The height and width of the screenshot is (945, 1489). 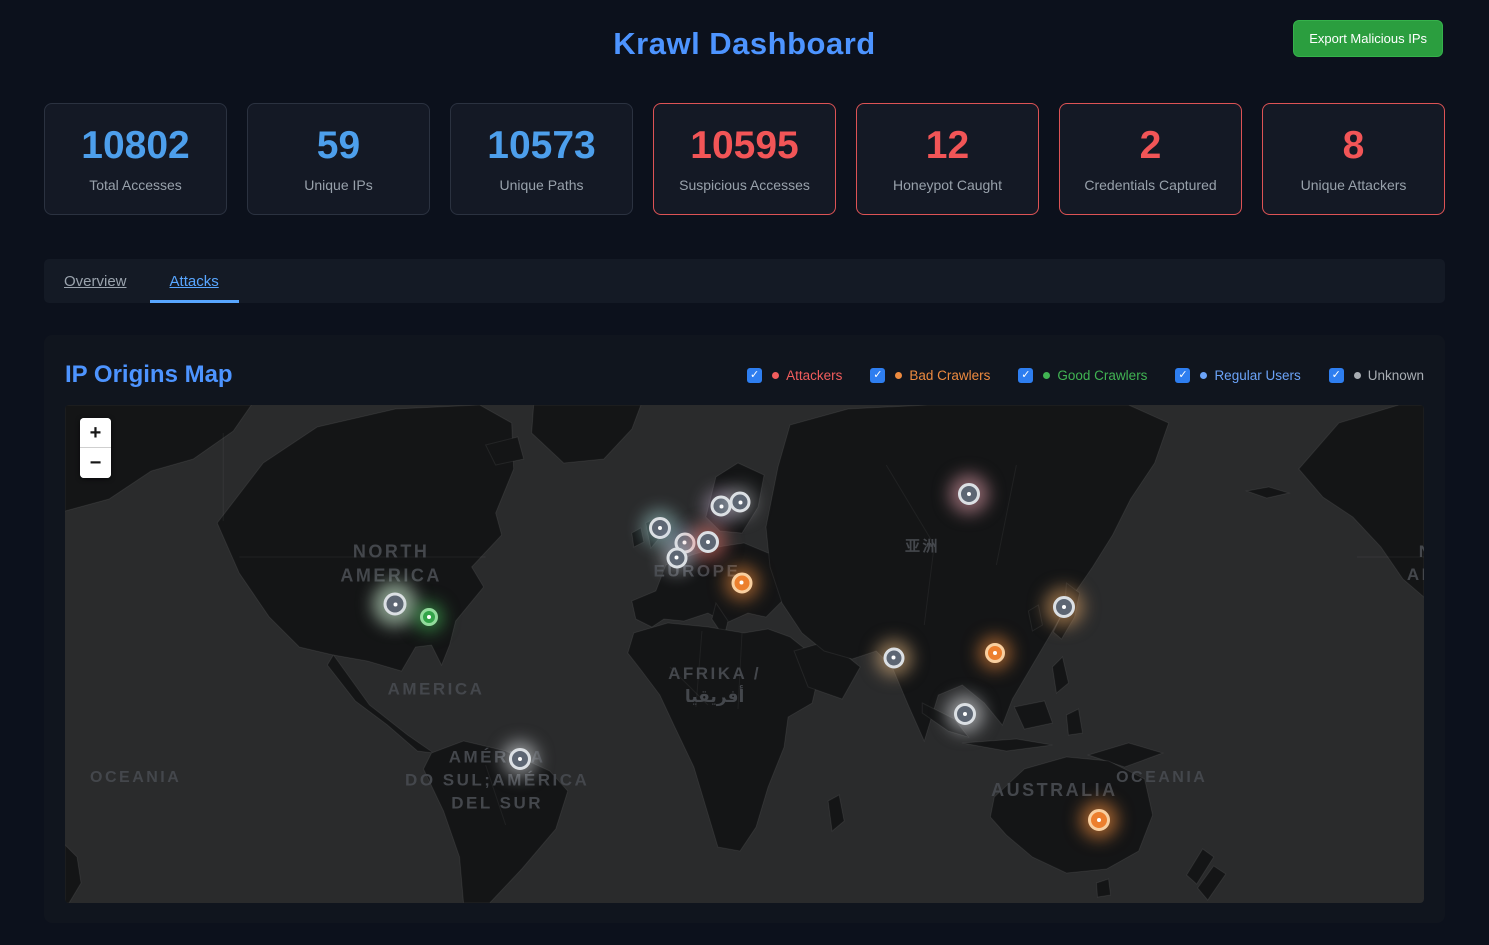 What do you see at coordinates (541, 184) in the screenshot?
I see `stat-label: Unique Paths` at bounding box center [541, 184].